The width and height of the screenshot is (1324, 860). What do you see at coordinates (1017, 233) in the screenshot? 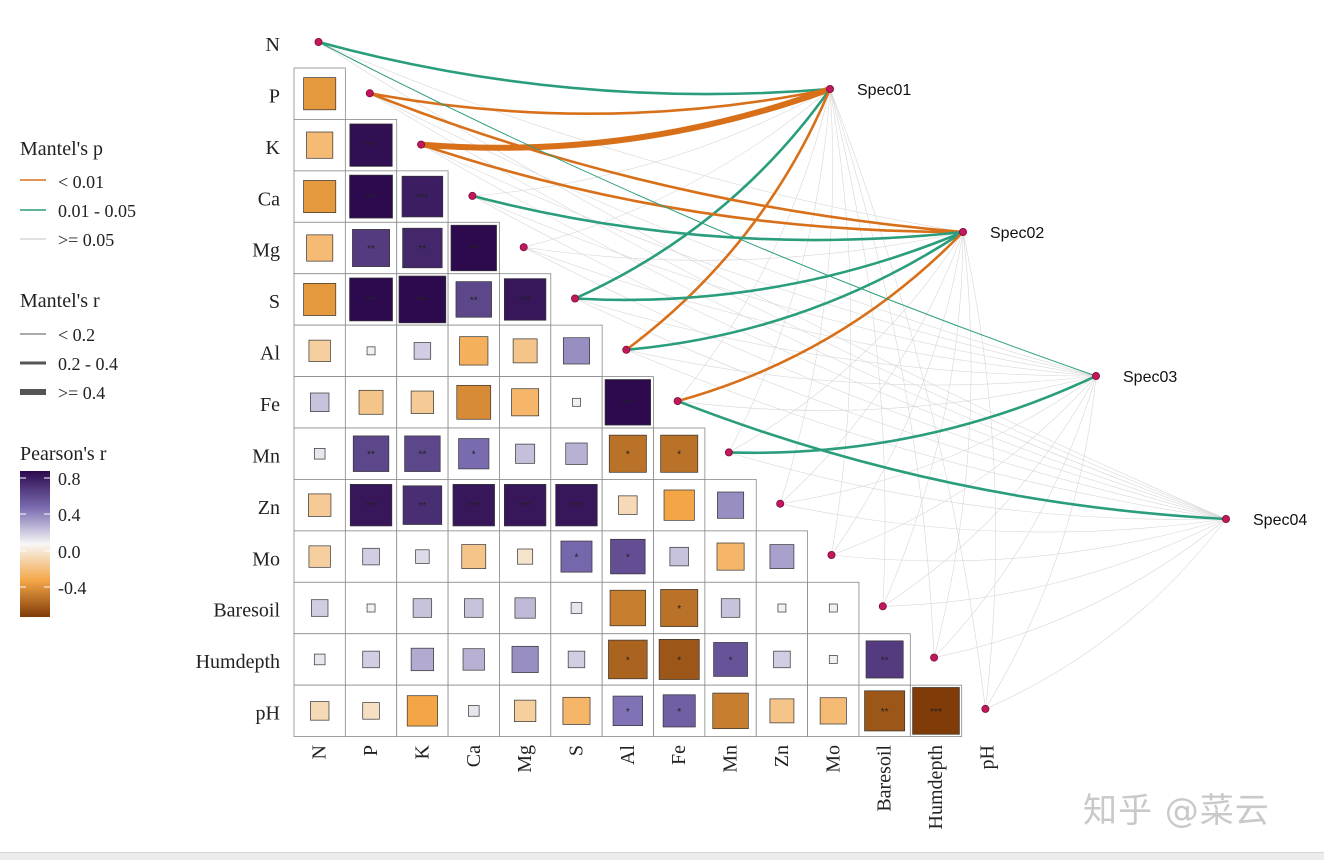
I see `species-label: Spec02` at bounding box center [1017, 233].